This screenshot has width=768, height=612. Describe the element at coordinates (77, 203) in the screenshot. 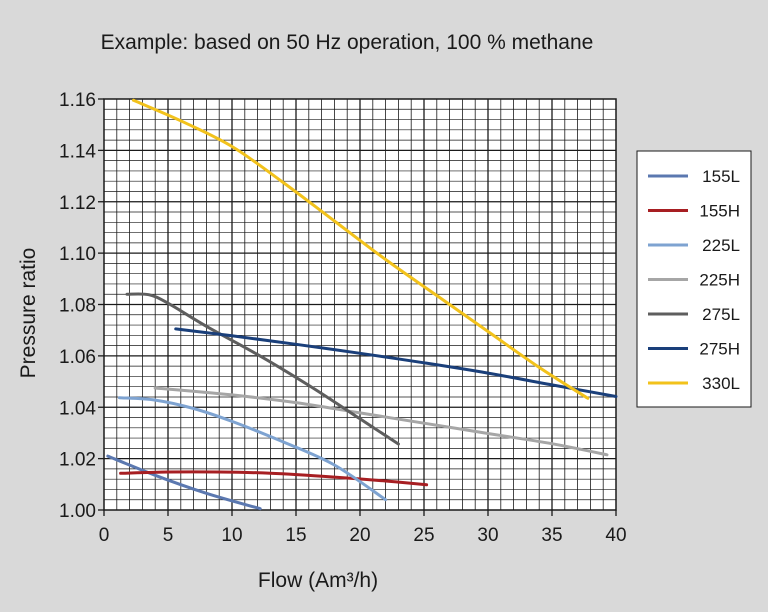

I see `y-tick-label: 1.12` at that location.